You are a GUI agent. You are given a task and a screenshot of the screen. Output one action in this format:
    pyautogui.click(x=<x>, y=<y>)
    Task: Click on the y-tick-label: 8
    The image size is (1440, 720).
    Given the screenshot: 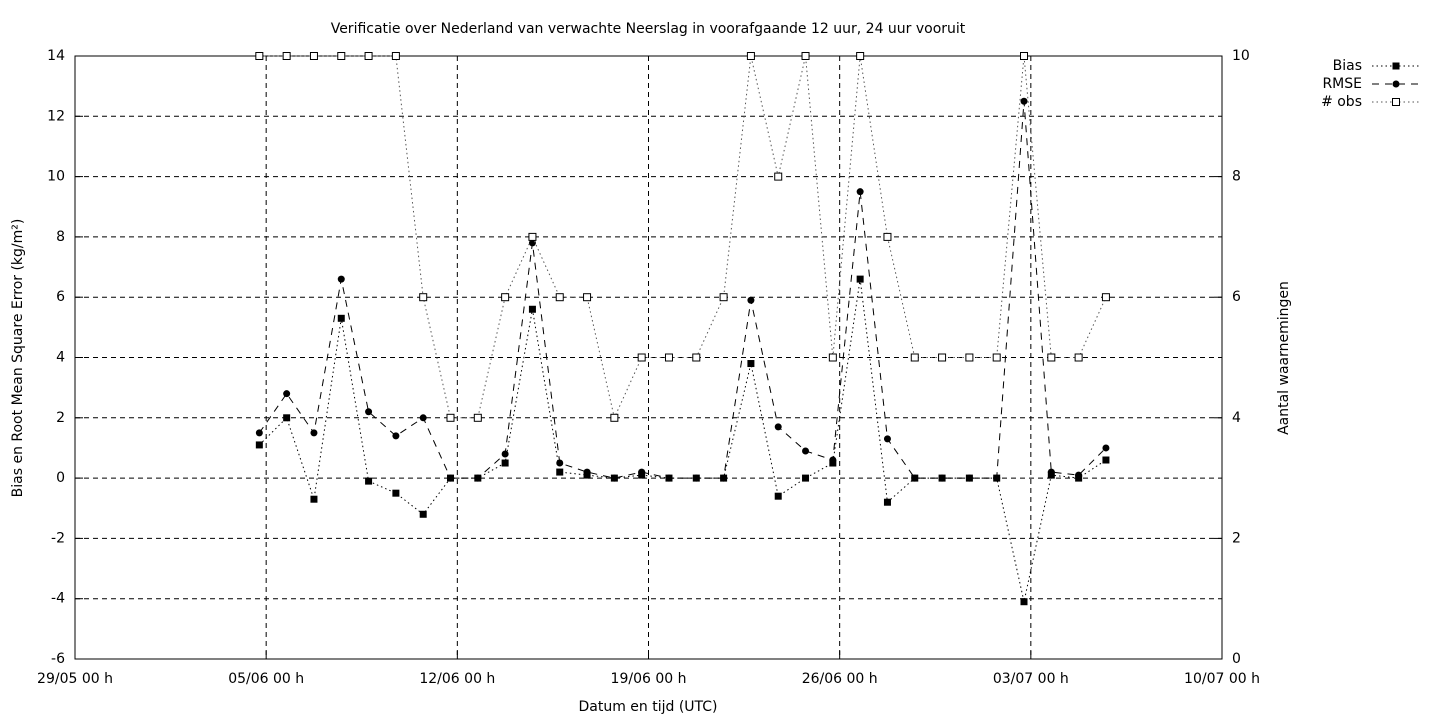 What is the action you would take?
    pyautogui.click(x=60, y=237)
    